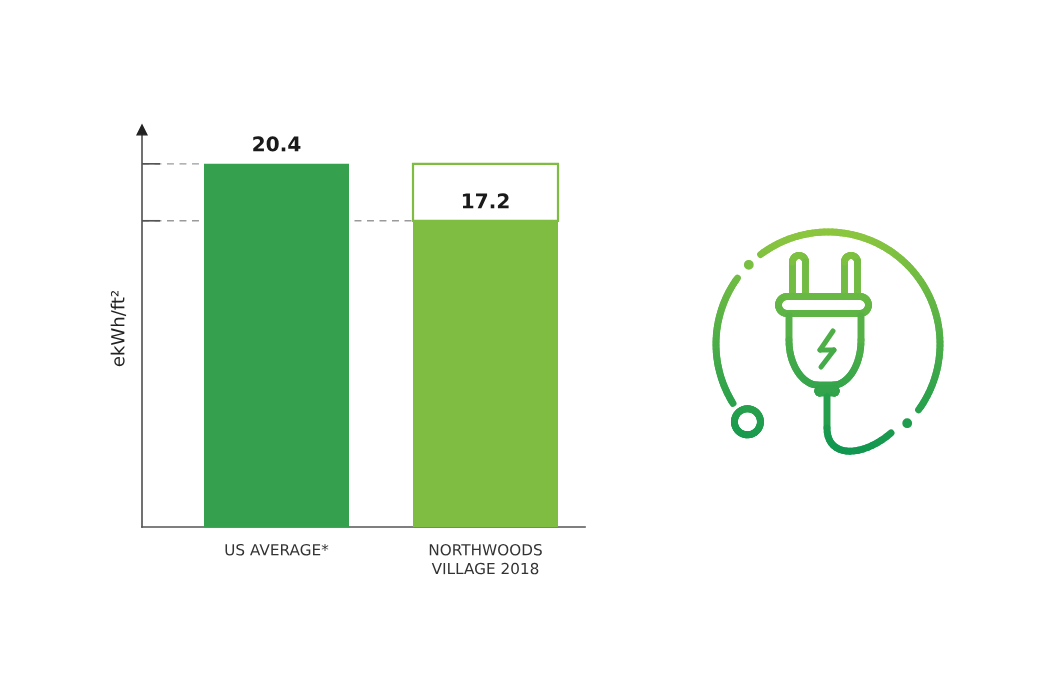 This screenshot has height=686, width=1050. Describe the element at coordinates (277, 144) in the screenshot. I see `data-label: 20.4` at that location.